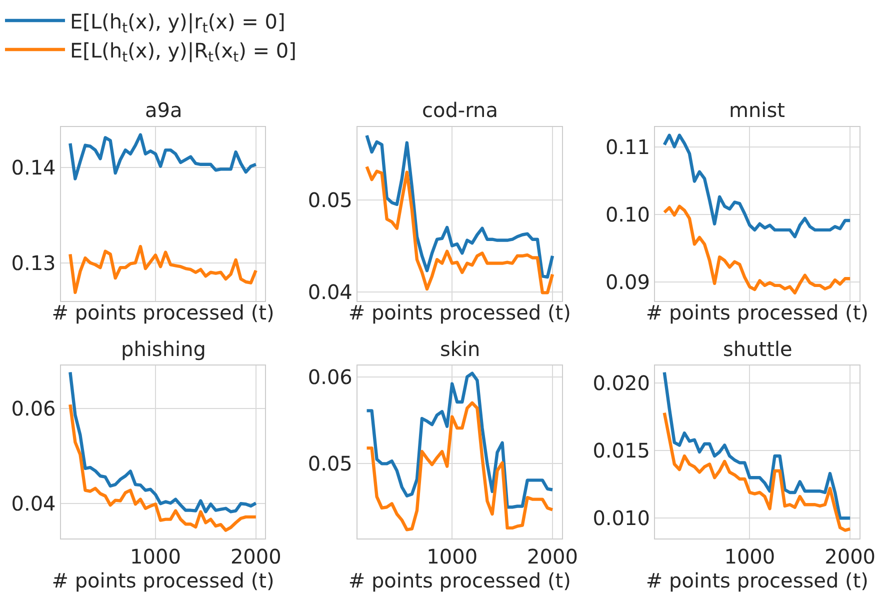 This screenshot has height=598, width=895. I want to click on y-tick-label: 0.11, so click(627, 146).